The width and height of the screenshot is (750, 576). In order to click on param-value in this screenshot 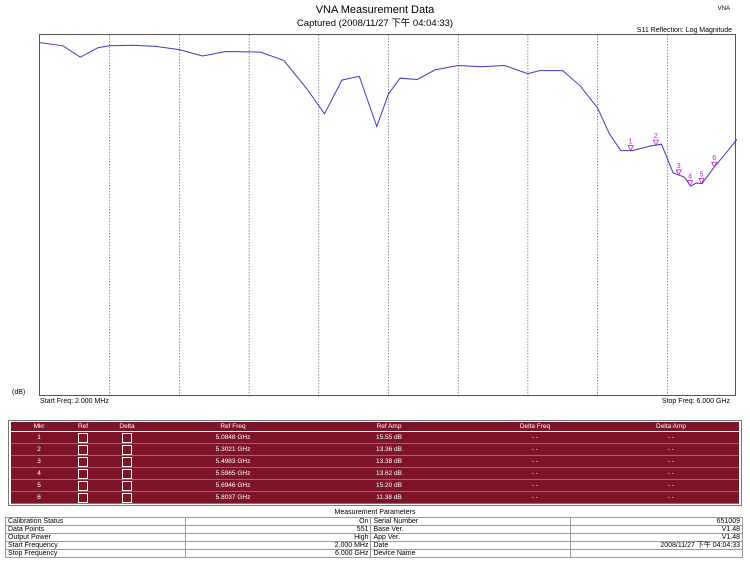, I will do `click(656, 553)`.